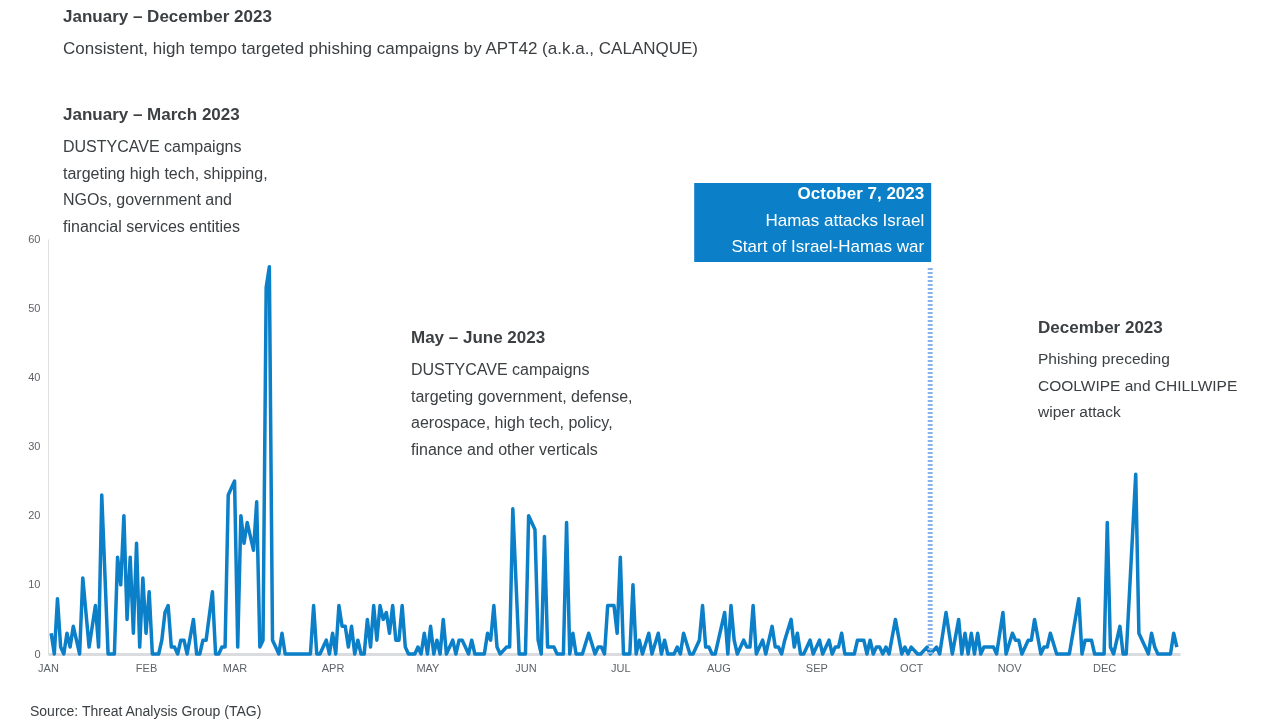 This screenshot has height=722, width=1281. What do you see at coordinates (828, 220) in the screenshot?
I see `ref-line-label: October 7, 2023 Hamas attacks Israel Start of Israel-Hamas war` at bounding box center [828, 220].